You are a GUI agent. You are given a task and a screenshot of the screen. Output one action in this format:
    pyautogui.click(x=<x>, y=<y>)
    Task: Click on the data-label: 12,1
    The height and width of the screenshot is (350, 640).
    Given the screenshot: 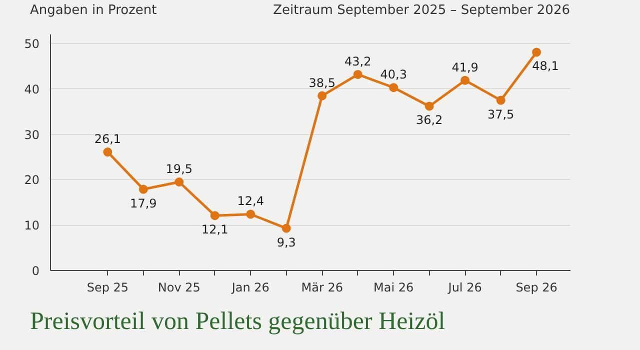 What is the action you would take?
    pyautogui.click(x=215, y=229)
    